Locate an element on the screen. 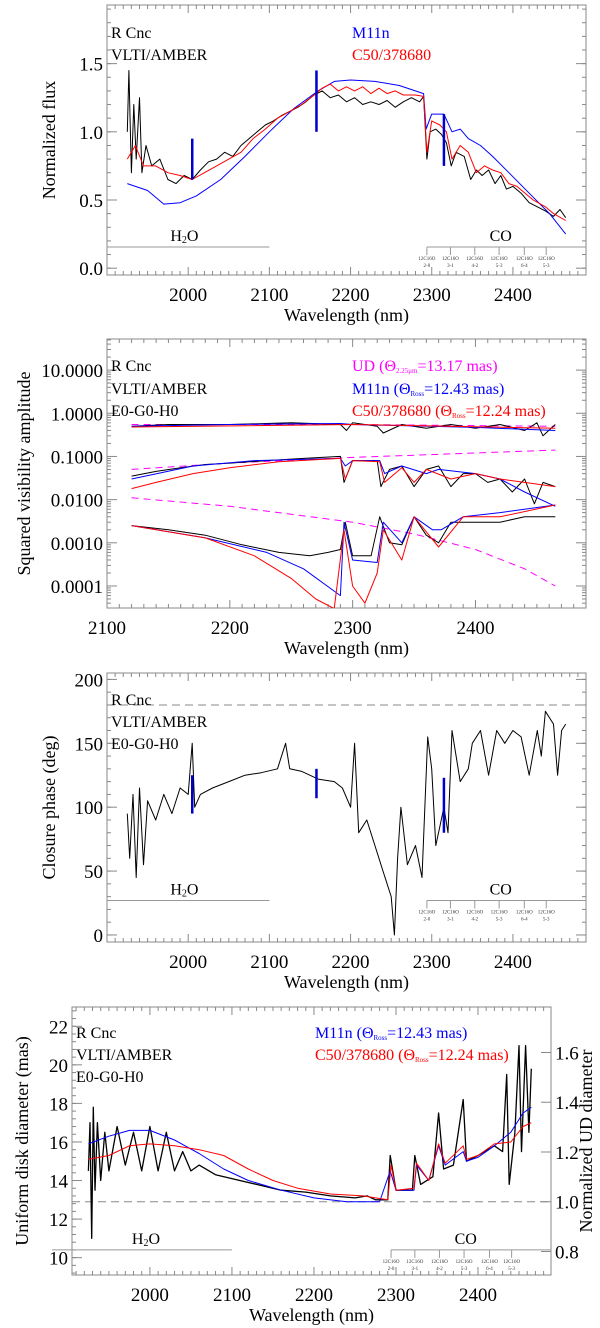 The height and width of the screenshot is (1328, 600). y-tick-label: 200 is located at coordinates (89, 680).